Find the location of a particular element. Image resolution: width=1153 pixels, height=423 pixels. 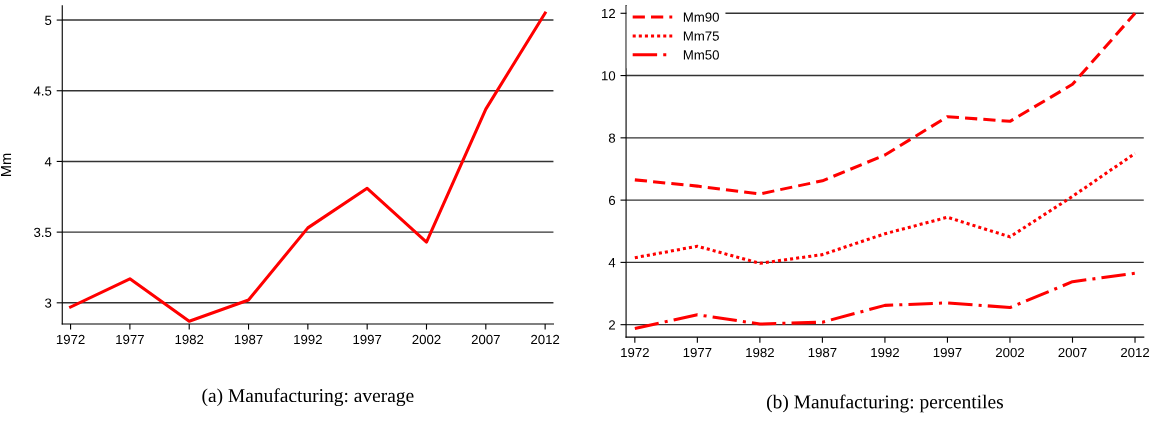

legend-label: Mm50 is located at coordinates (701, 55).